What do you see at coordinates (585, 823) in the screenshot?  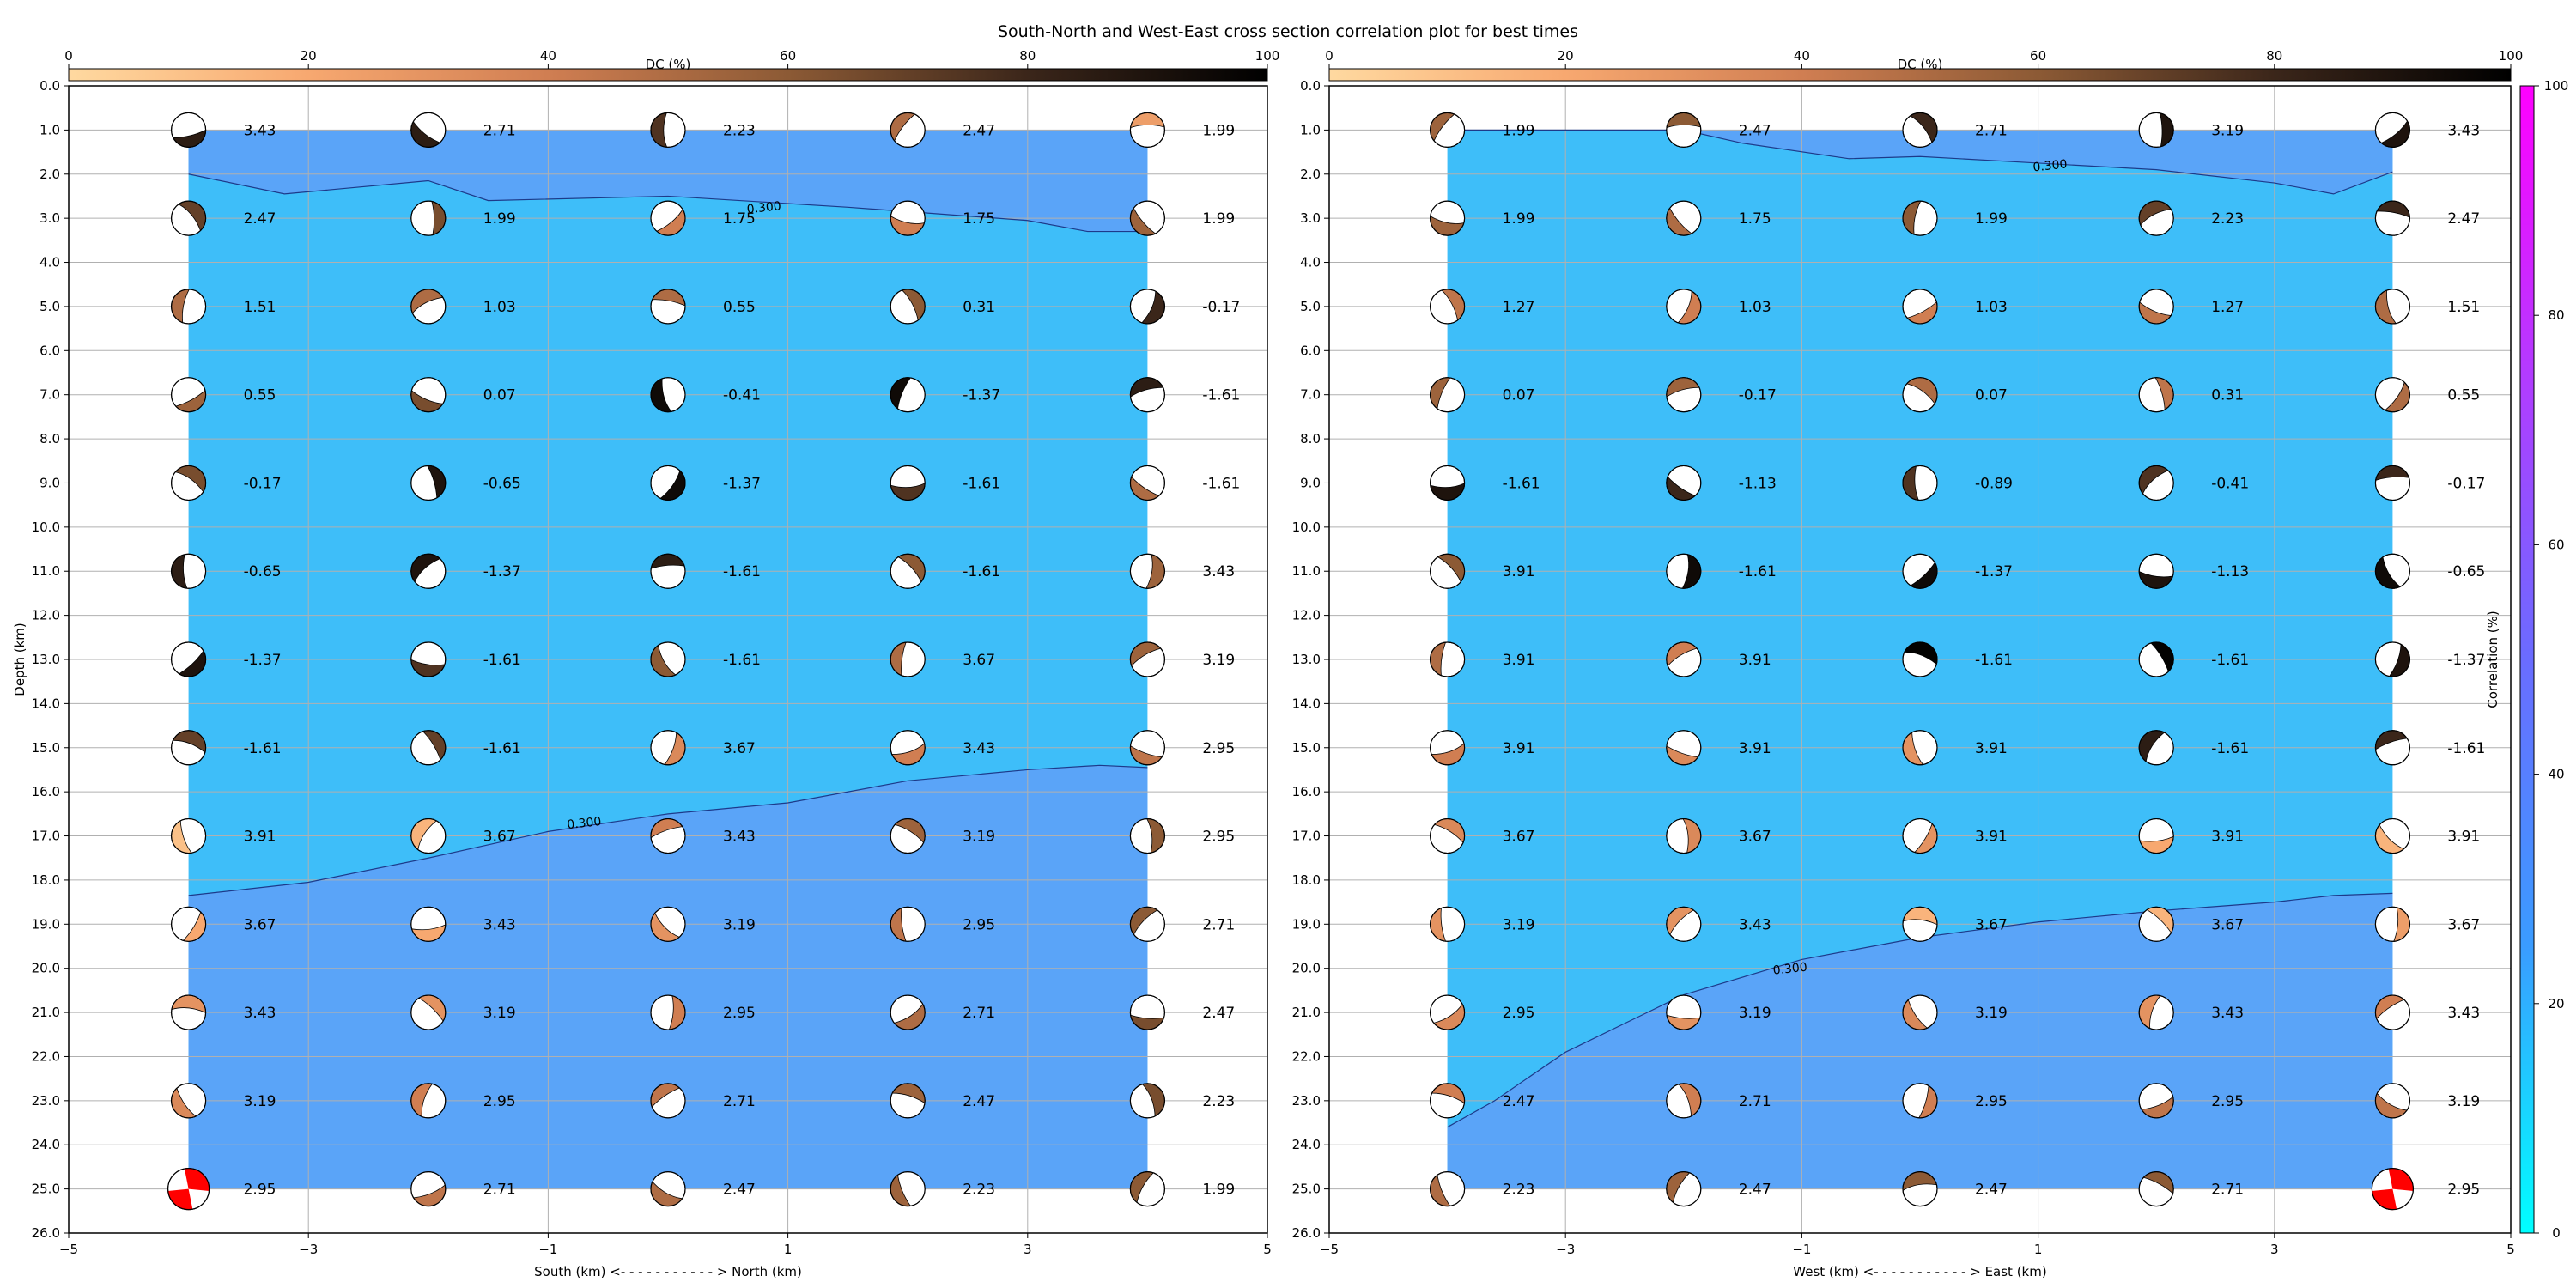 I see `contour-label: 0.300` at bounding box center [585, 823].